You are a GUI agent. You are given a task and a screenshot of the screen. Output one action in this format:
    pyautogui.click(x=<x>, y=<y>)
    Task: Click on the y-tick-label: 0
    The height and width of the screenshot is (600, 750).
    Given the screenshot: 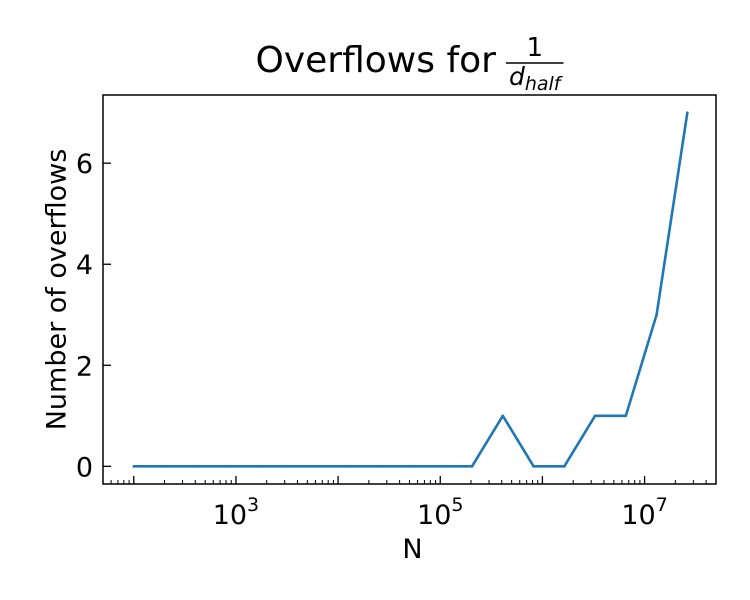 What is the action you would take?
    pyautogui.click(x=84, y=467)
    